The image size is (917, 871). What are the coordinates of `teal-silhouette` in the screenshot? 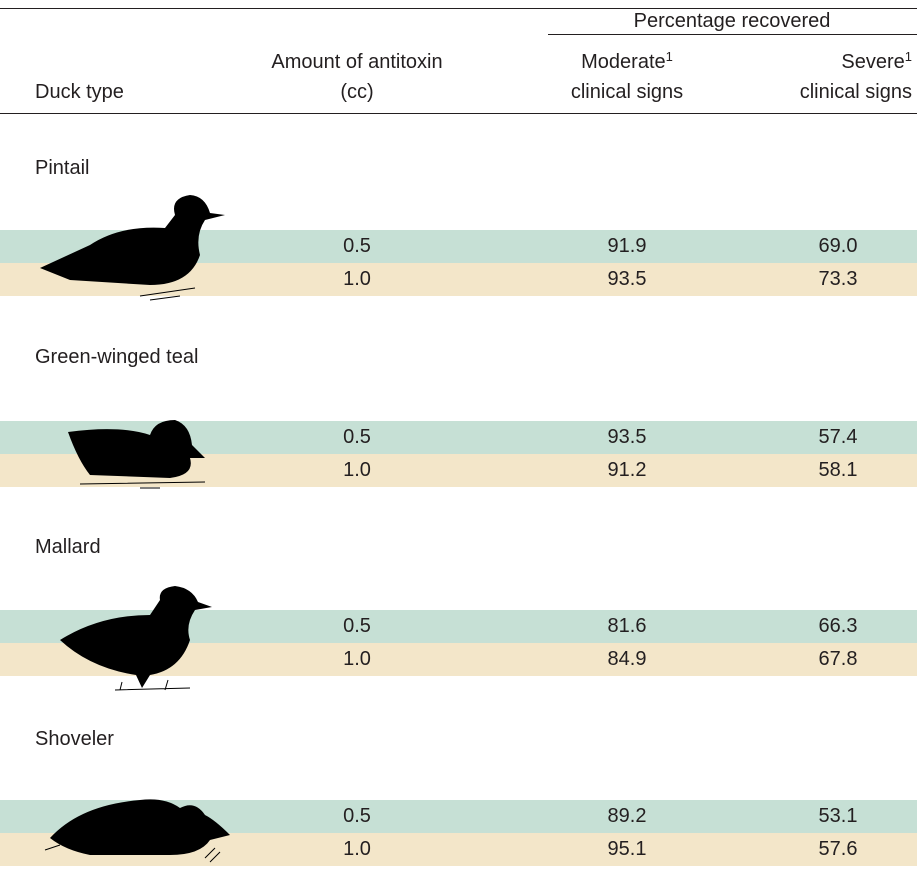 It's located at (136, 449).